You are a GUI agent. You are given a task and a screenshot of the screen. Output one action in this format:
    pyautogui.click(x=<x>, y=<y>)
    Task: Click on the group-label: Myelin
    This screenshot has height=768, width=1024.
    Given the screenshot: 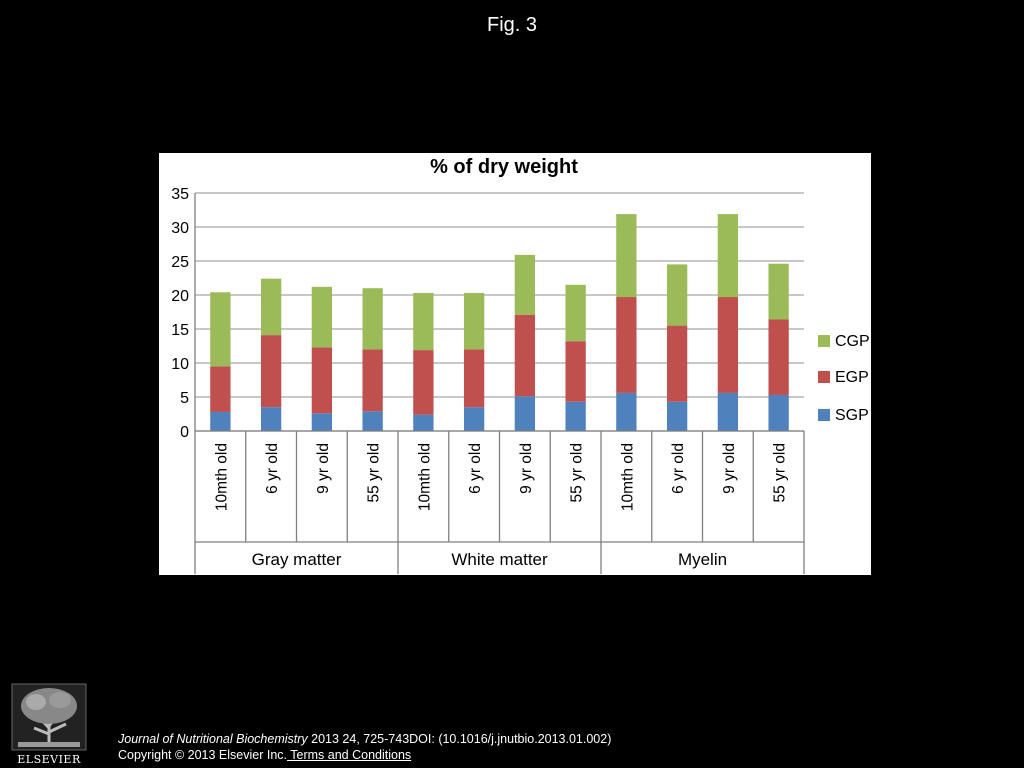 What is the action you would take?
    pyautogui.click(x=702, y=559)
    